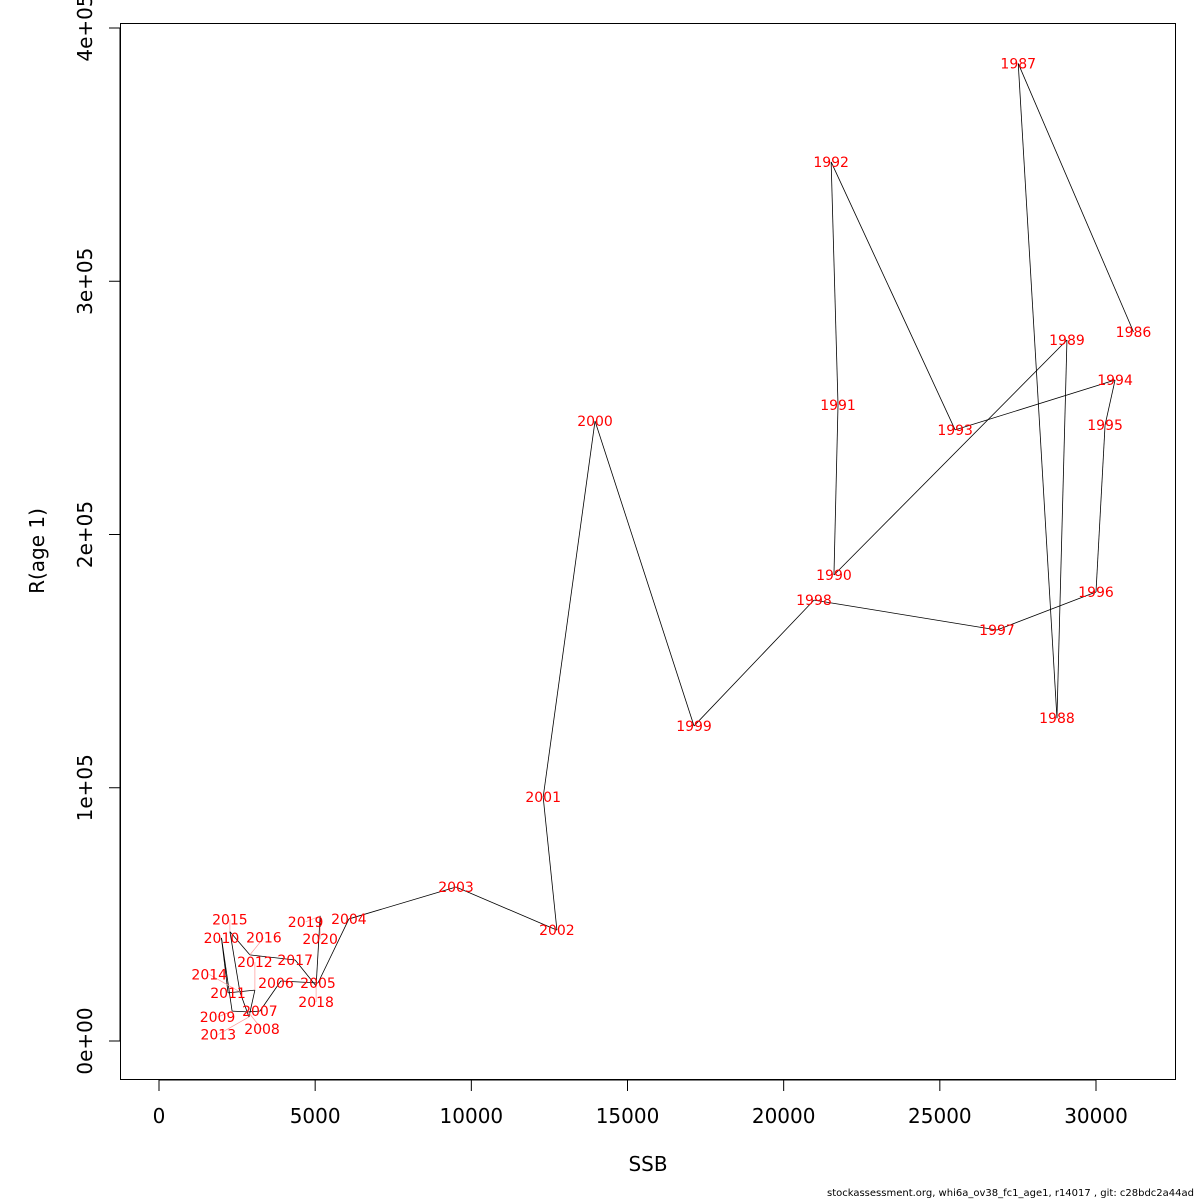 The height and width of the screenshot is (1200, 1200). Describe the element at coordinates (1075, 198) in the screenshot. I see `segment-1986-1987` at that location.